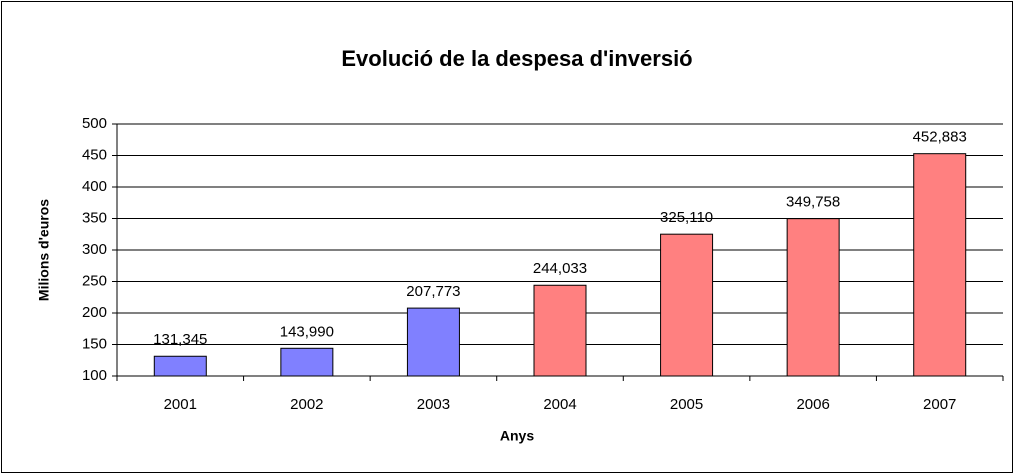 This screenshot has height=475, width=1015. What do you see at coordinates (94, 343) in the screenshot?
I see `y-tick-label: 150` at bounding box center [94, 343].